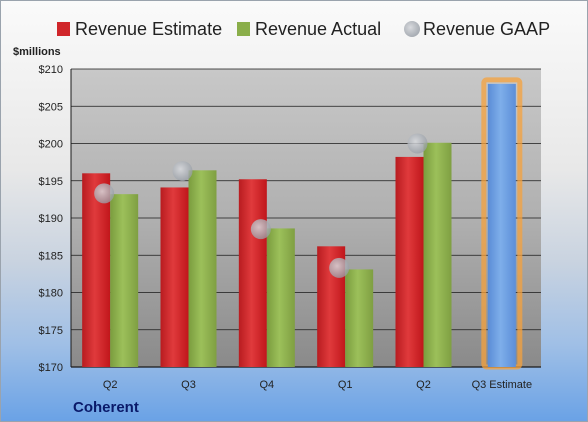 This screenshot has height=422, width=588. What do you see at coordinates (51, 256) in the screenshot?
I see `y-tick-label: $185` at bounding box center [51, 256].